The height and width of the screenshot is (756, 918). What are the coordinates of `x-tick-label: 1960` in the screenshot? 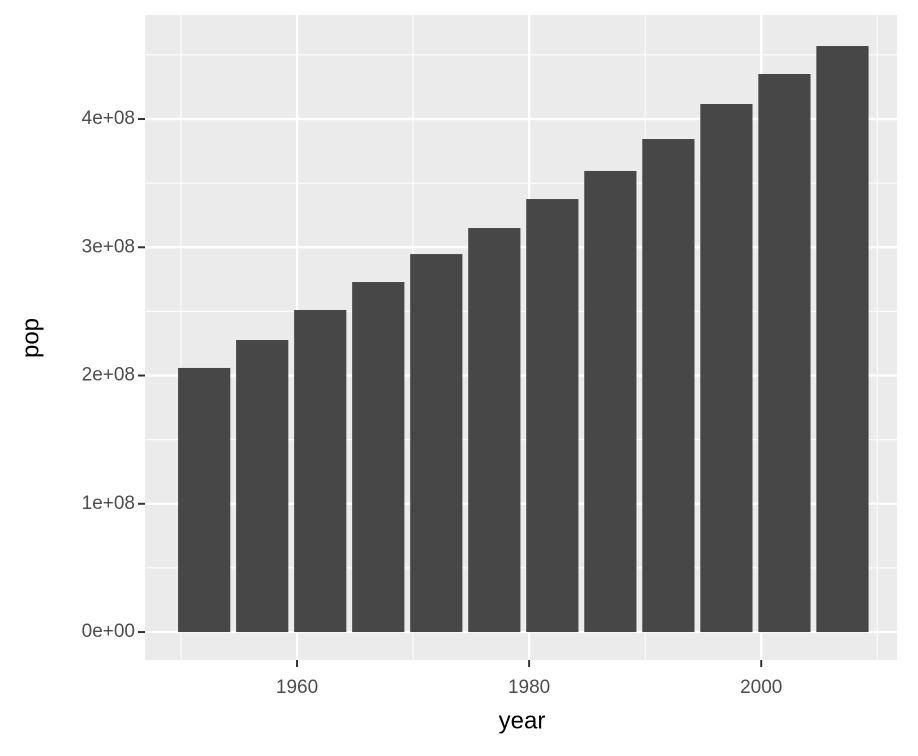 It's located at (297, 687).